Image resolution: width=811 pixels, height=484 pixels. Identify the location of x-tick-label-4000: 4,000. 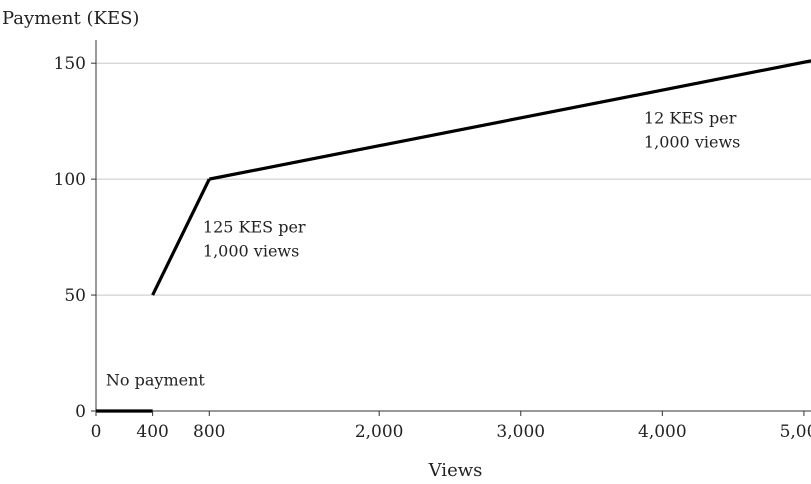
(662, 432).